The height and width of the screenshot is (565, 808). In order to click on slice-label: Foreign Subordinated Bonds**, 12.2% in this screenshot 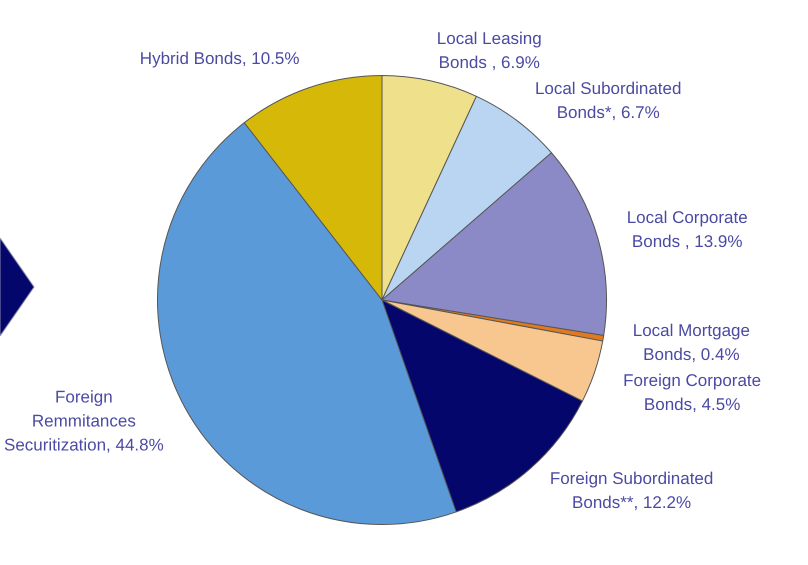, I will do `click(632, 490)`.